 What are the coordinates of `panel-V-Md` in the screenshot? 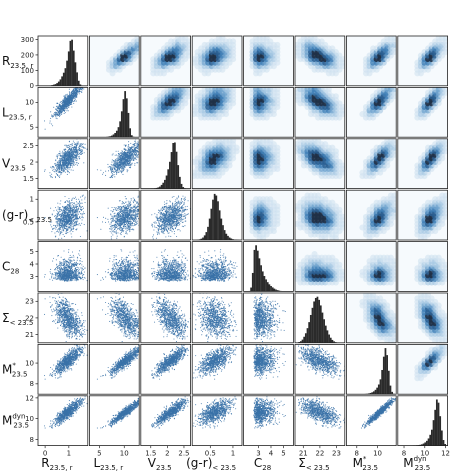 It's located at (422, 164).